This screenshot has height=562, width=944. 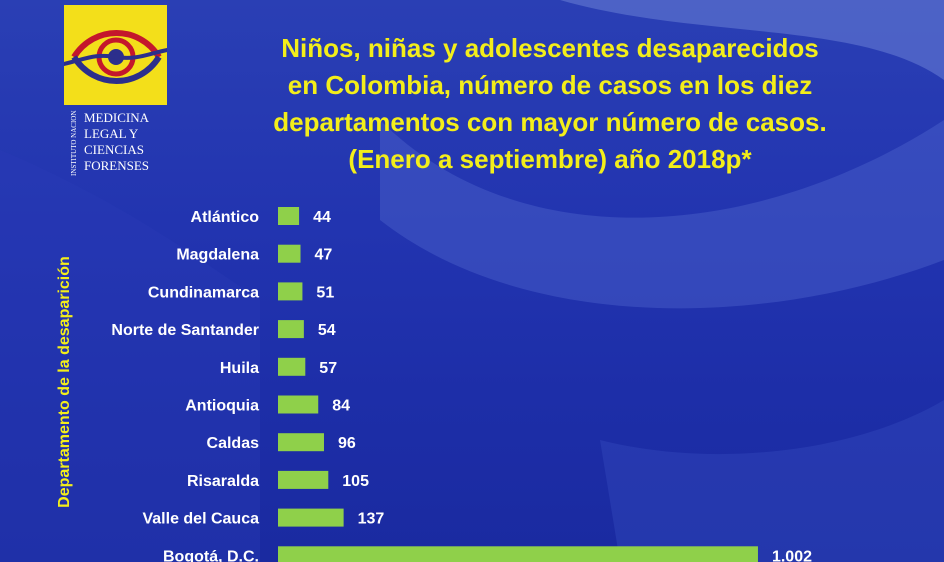 What do you see at coordinates (239, 368) in the screenshot?
I see `category-label: Huila` at bounding box center [239, 368].